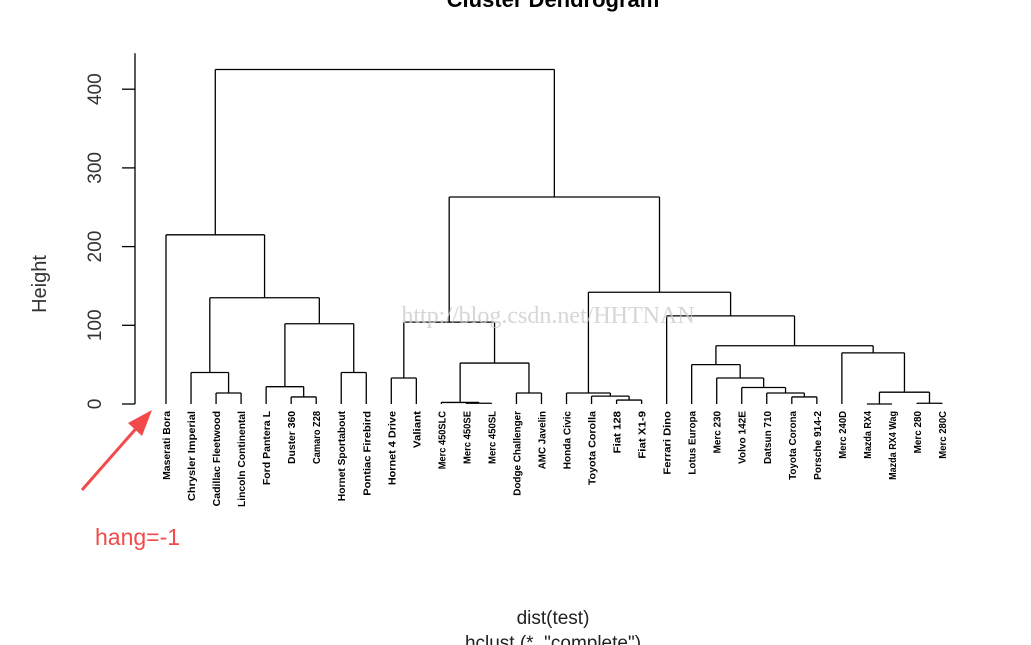  I want to click on leaf-label: Fiat X1-9, so click(643, 435).